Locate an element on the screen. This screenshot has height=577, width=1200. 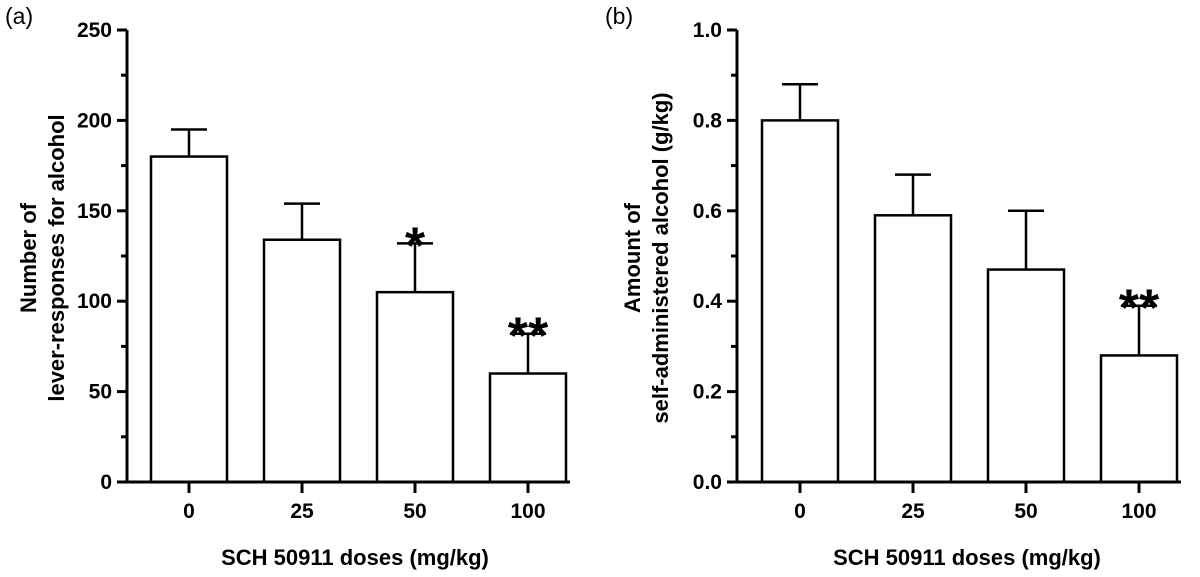
panel-b-xtick-label: 50 is located at coordinates (1025, 511).